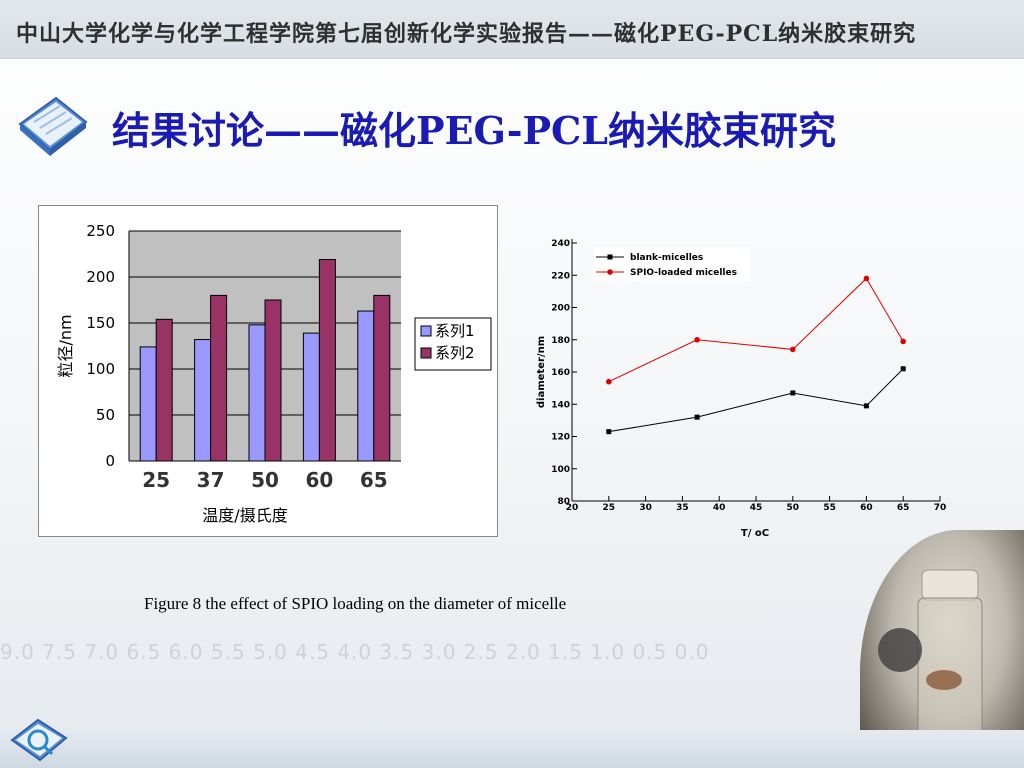 The height and width of the screenshot is (768, 1024). Describe the element at coordinates (65, 345) in the screenshot. I see `y-axis-title: 粒径/nm` at that location.